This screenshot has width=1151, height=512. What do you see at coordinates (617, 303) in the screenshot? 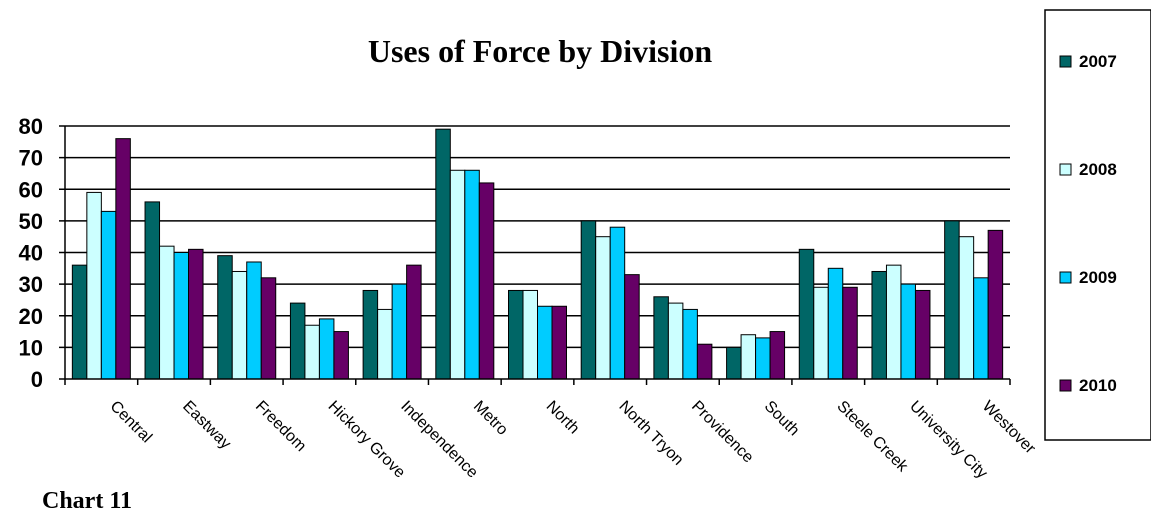
I see `bar-2009-north-tryon` at bounding box center [617, 303].